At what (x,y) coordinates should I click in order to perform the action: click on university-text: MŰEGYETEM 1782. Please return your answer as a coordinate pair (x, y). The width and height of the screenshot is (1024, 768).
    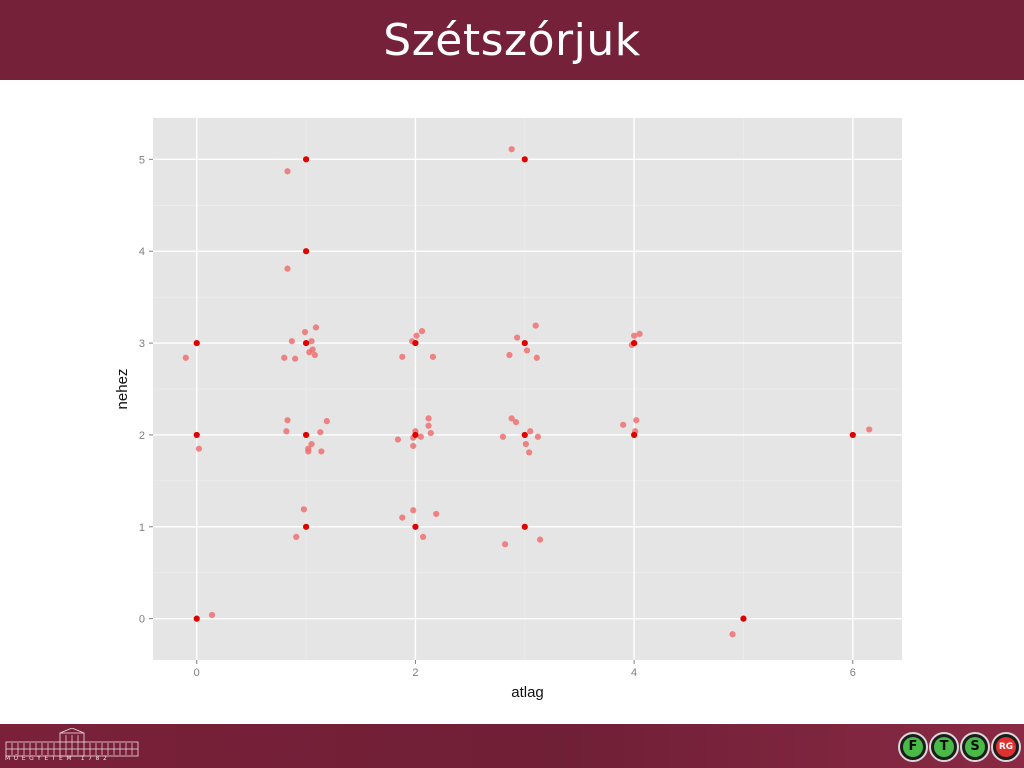
    Looking at the image, I should click on (58, 758).